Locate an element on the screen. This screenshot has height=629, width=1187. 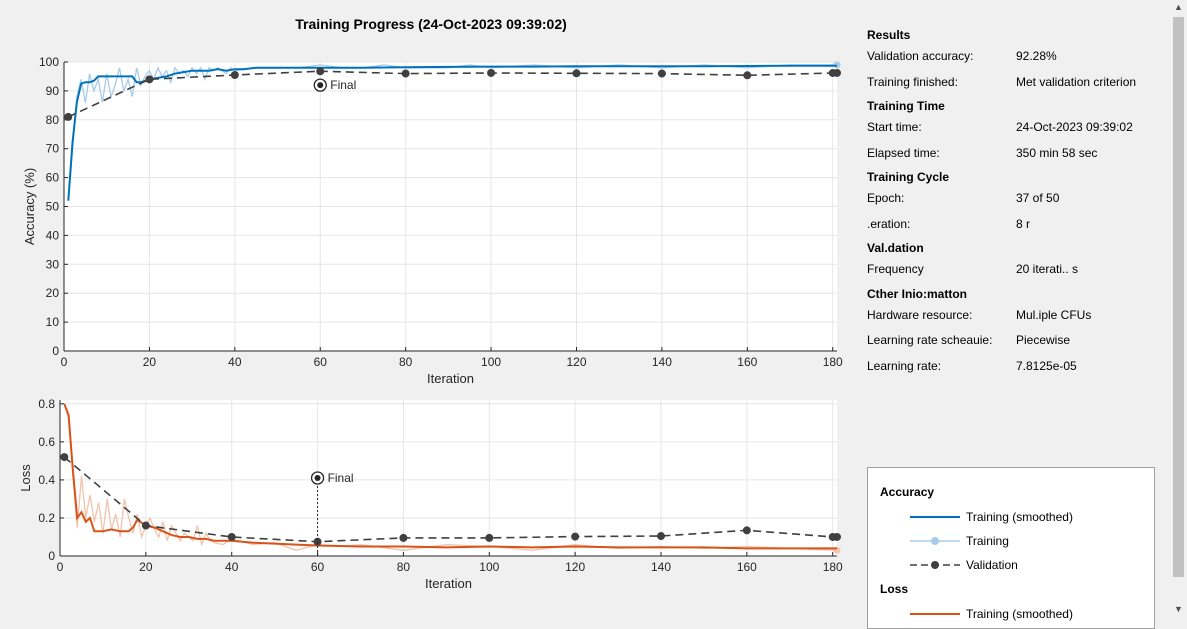
loss-y-tick-label: 0 is located at coordinates (51, 556).